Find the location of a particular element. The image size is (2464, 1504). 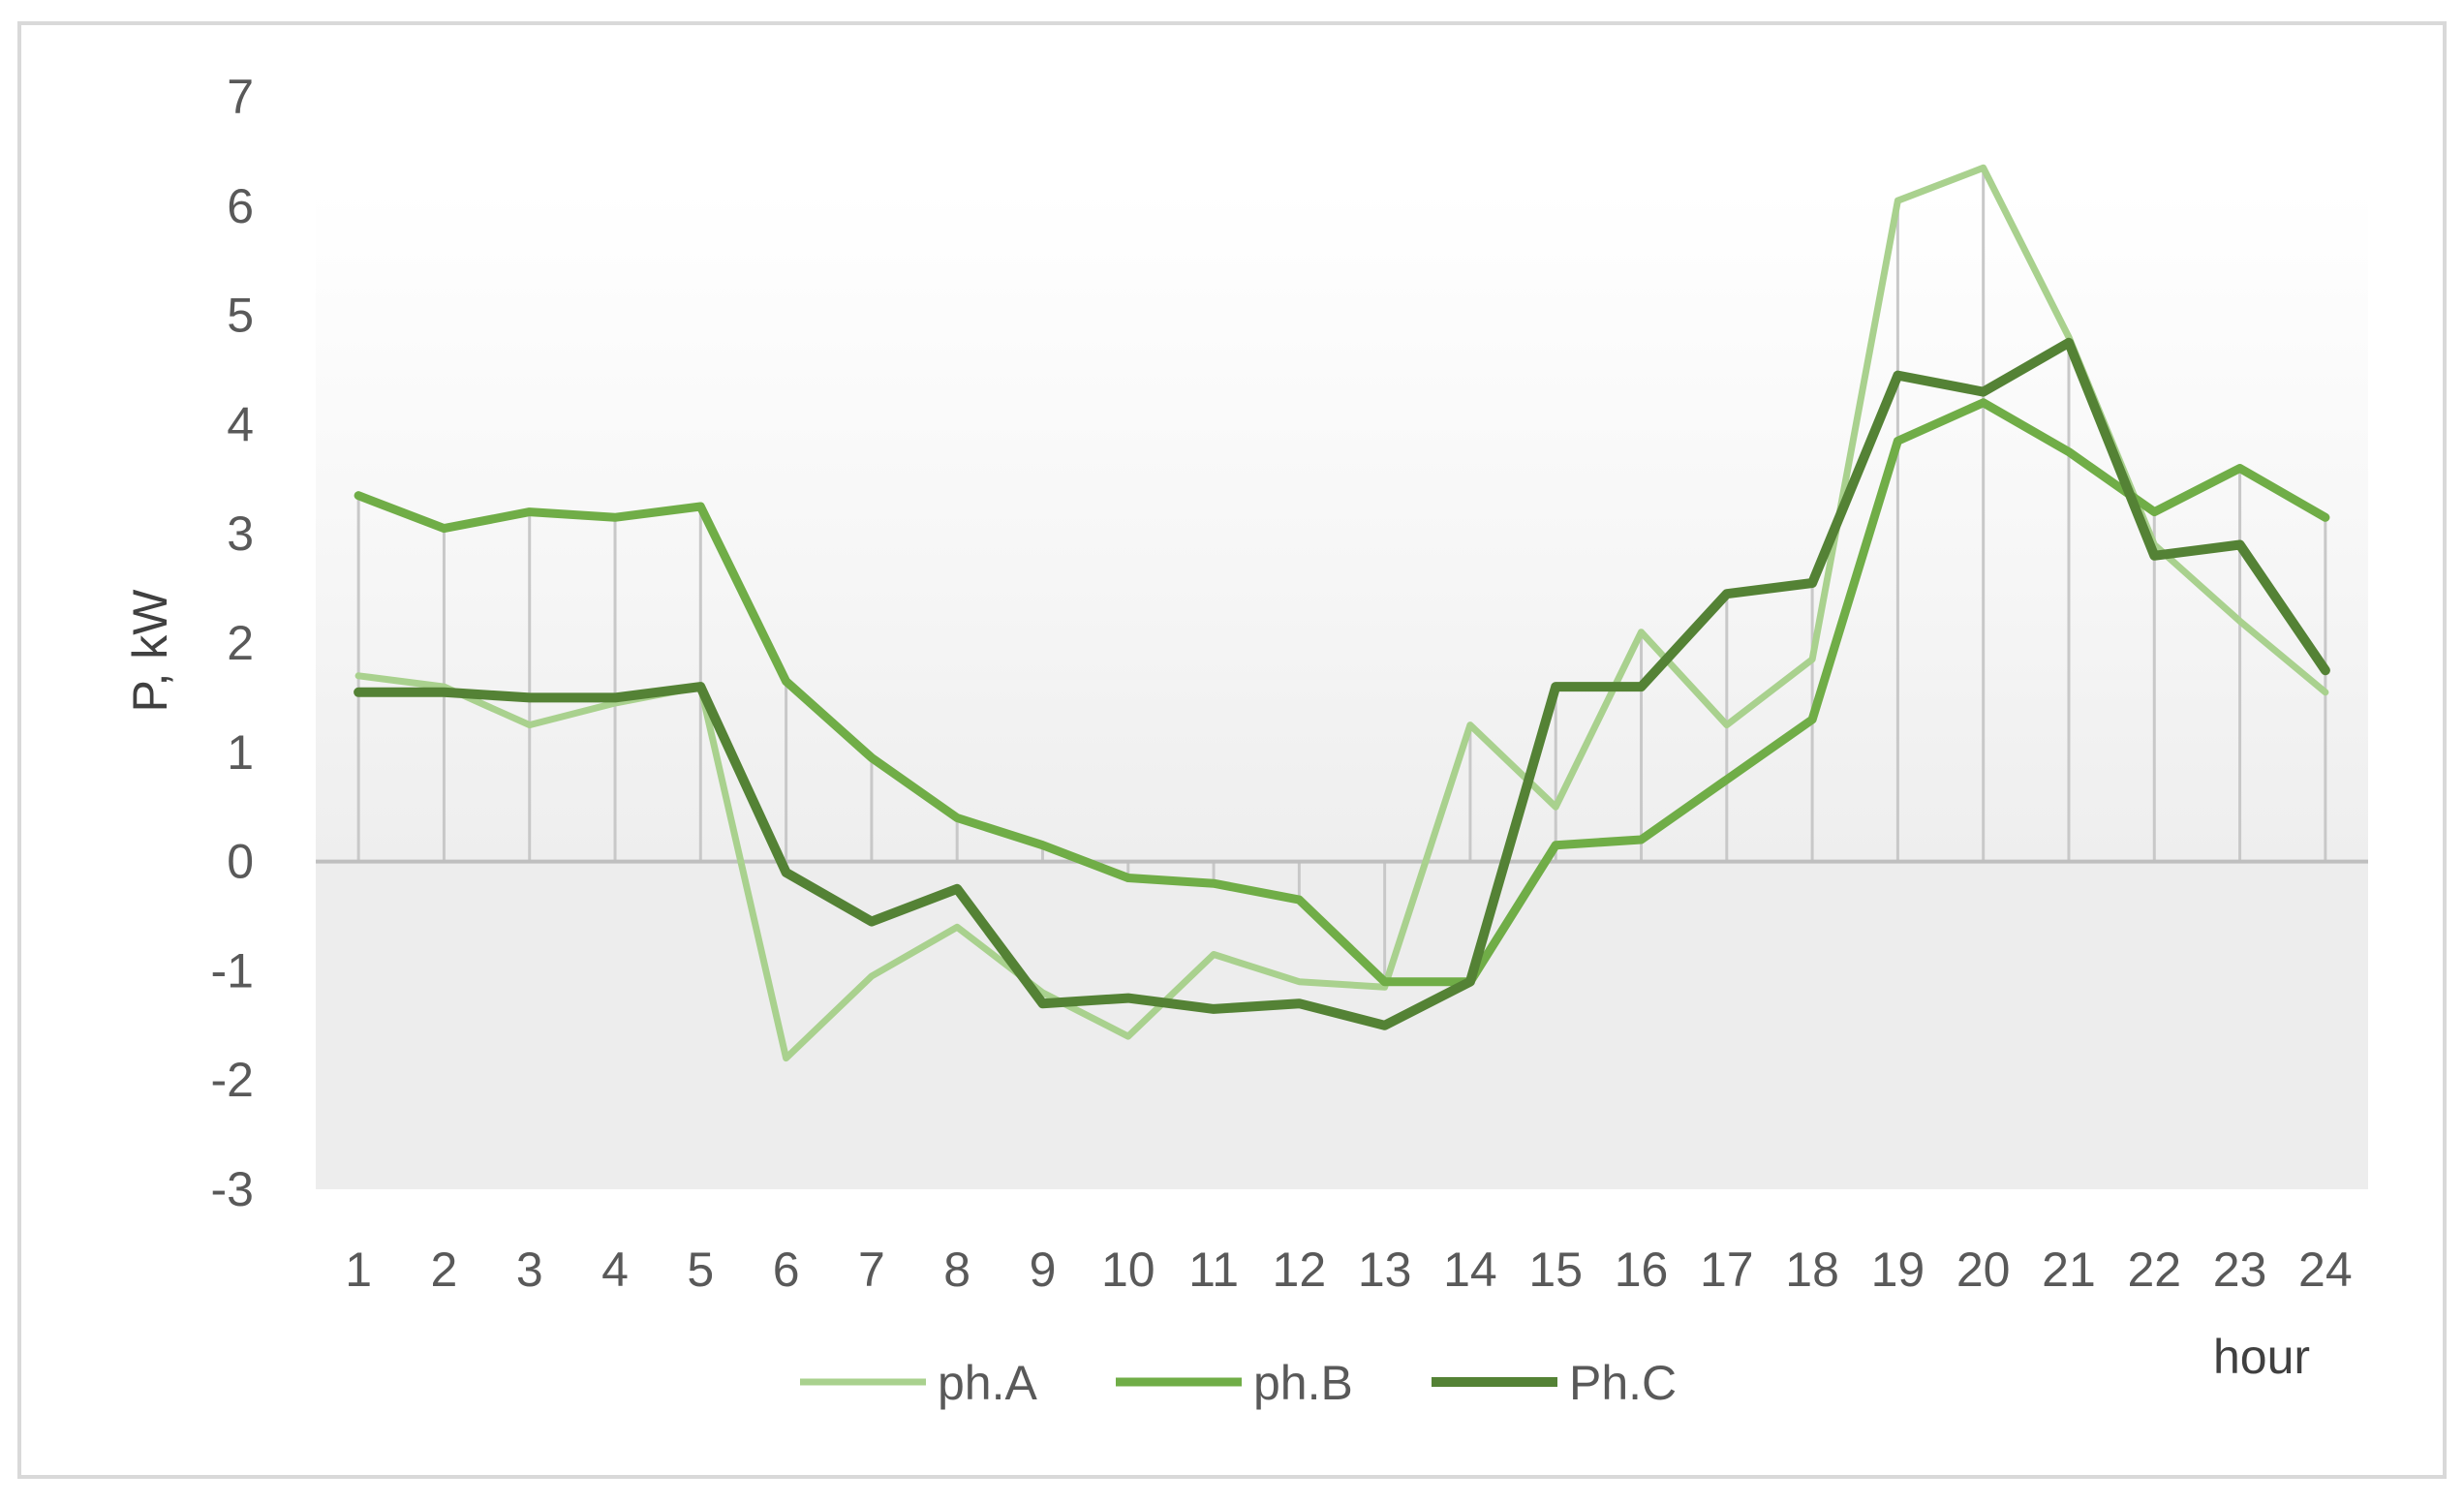

x-tick-label: 2 is located at coordinates (444, 1270).